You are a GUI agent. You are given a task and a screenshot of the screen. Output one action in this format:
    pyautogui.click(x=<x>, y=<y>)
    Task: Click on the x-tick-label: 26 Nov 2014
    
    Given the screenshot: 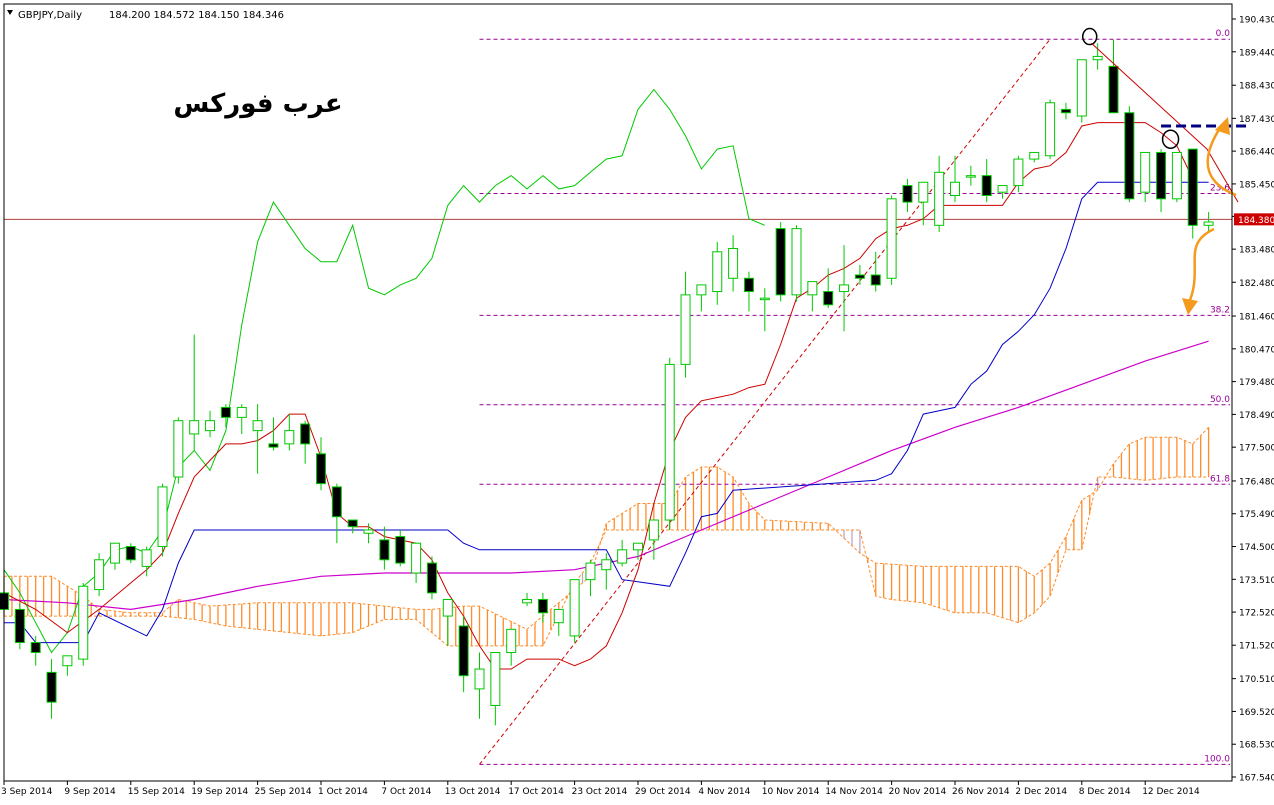 What is the action you would take?
    pyautogui.click(x=981, y=792)
    